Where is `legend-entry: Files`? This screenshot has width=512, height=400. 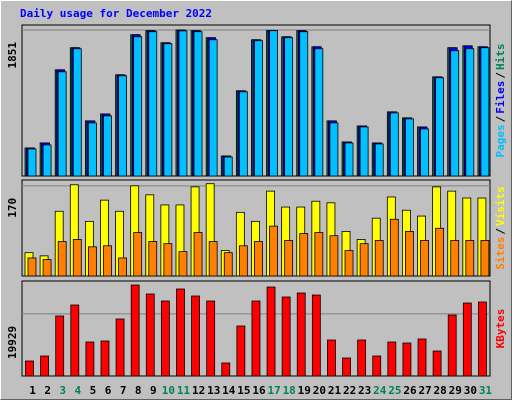
legend-entry: Files is located at coordinates (500, 97).